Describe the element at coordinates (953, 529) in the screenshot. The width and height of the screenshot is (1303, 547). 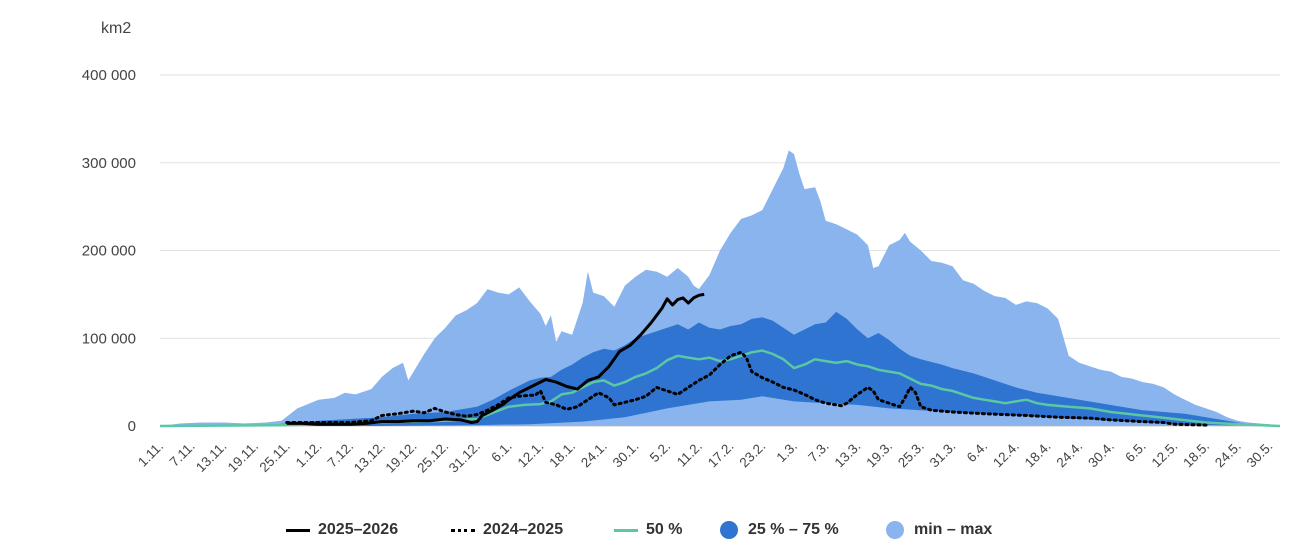
I see `legend-label: min – max` at that location.